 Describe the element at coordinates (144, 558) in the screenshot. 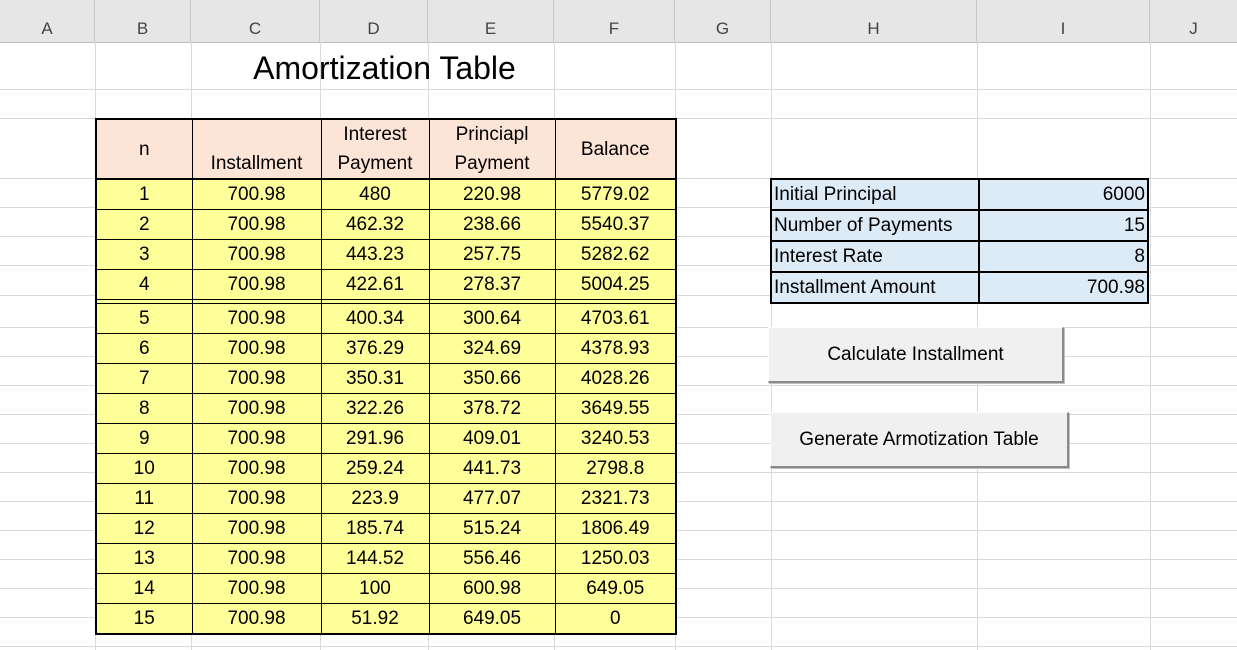

I see `cell-n: 13` at that location.